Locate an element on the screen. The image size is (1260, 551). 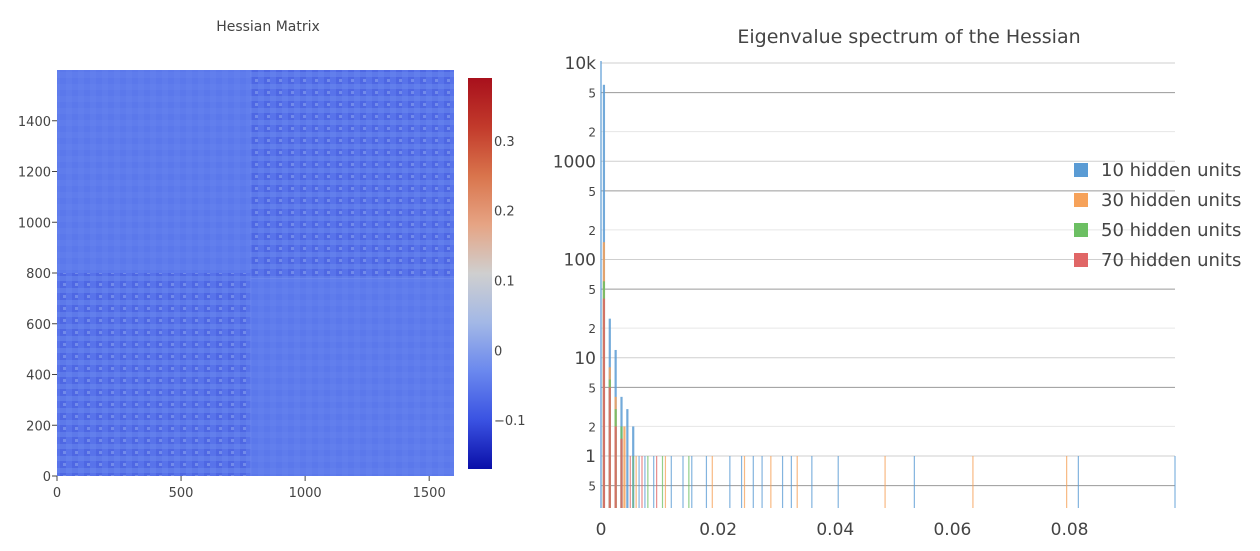
legend-label: 30 hidden units is located at coordinates (1171, 200).